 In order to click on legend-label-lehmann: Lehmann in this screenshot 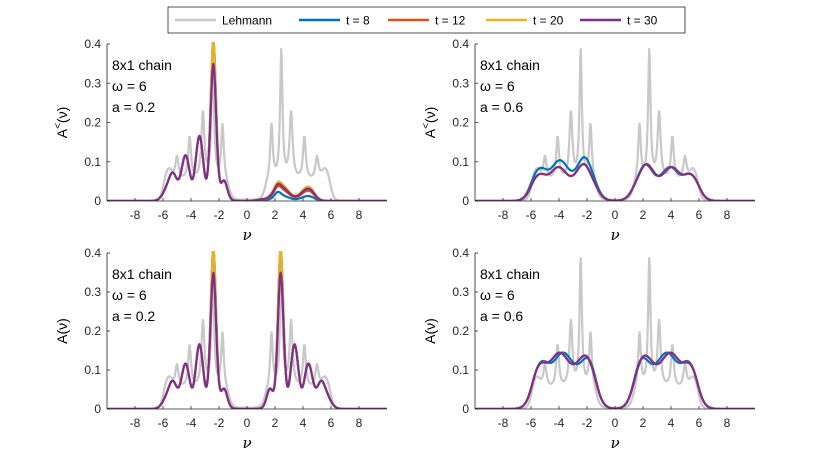, I will do `click(247, 21)`.